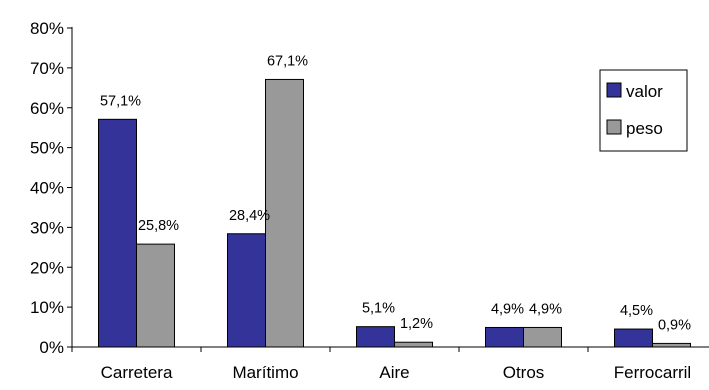 This screenshot has width=709, height=390. I want to click on y-tick-label: 0%, so click(51, 347).